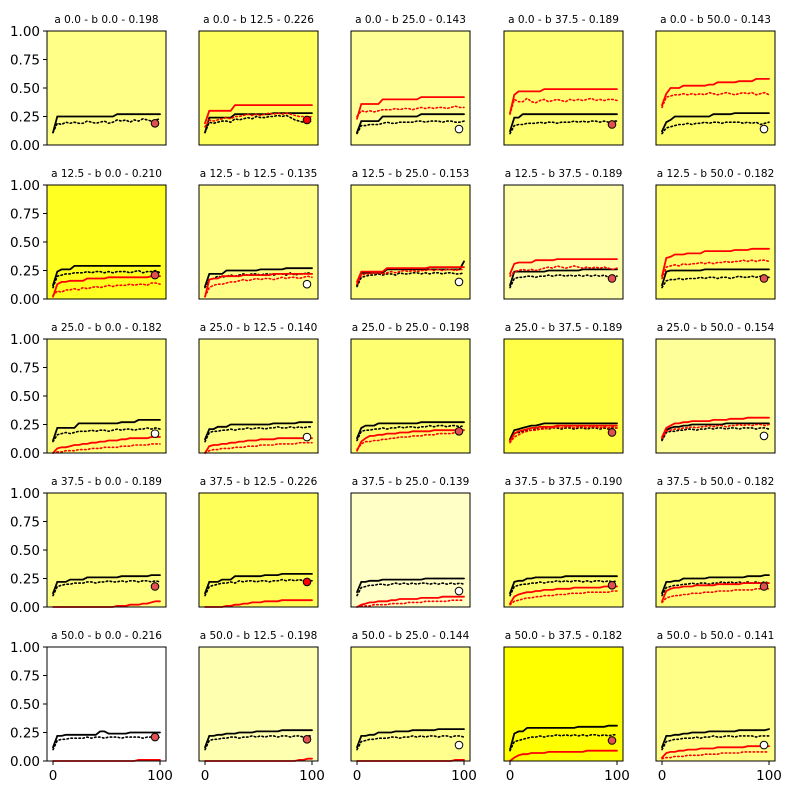 The image size is (800, 800). Describe the element at coordinates (563, 20) in the screenshot. I see `panel-title: a 0.0 - b 37.5 - 0.189` at that location.